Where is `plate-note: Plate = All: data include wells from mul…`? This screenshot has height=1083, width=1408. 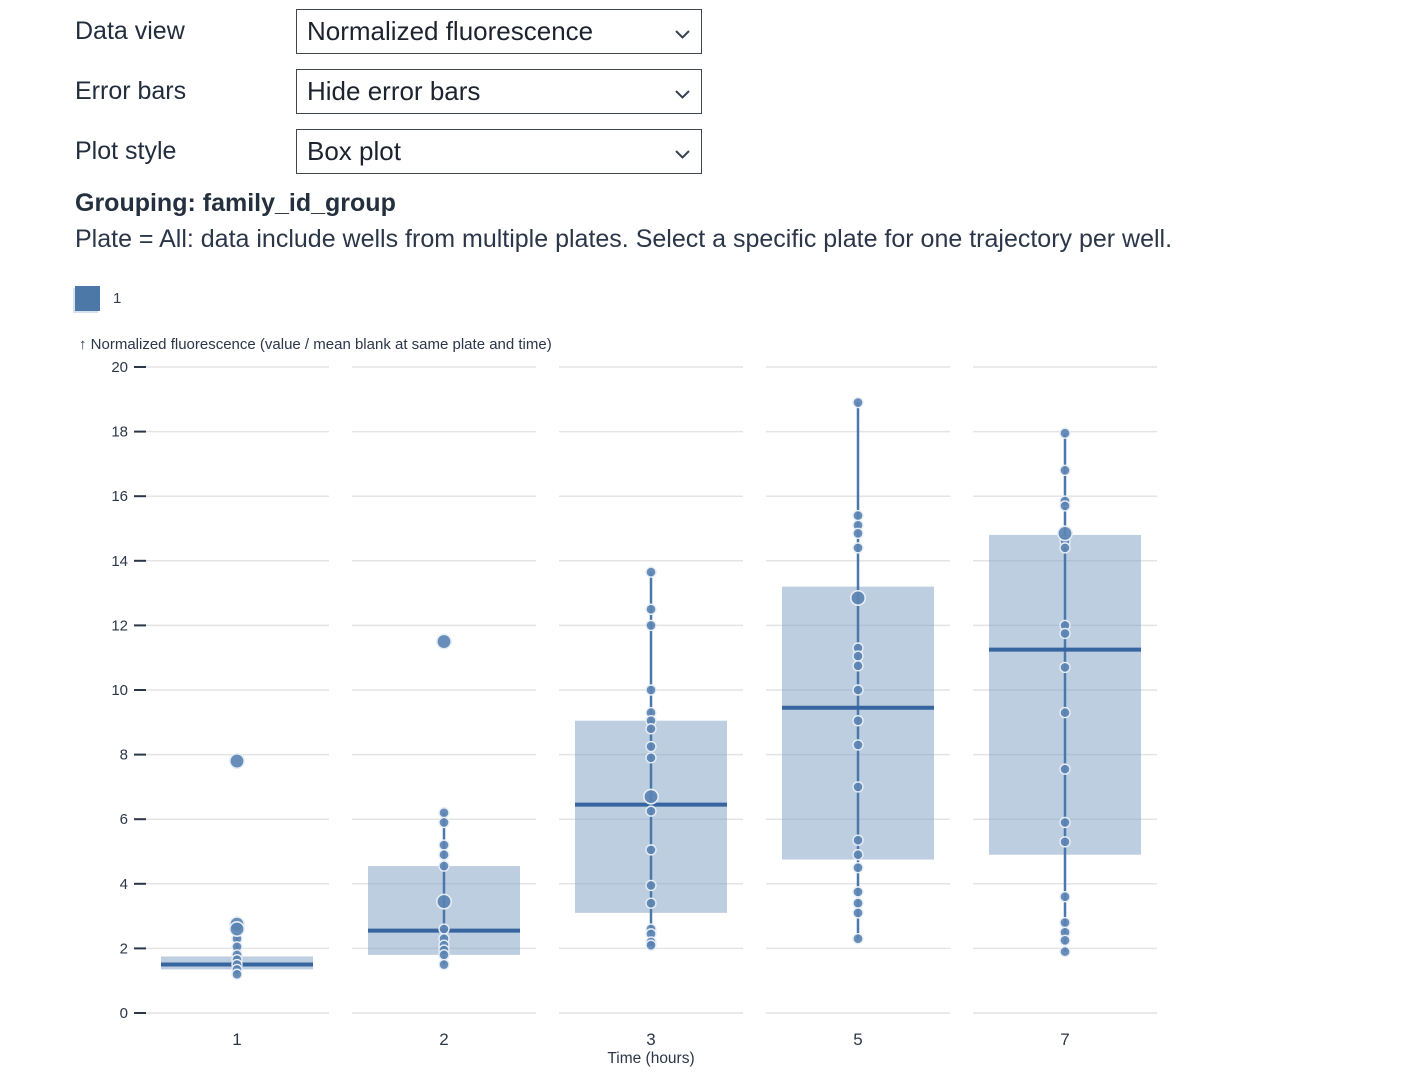 plate-note: Plate = All: data include wells from mul… is located at coordinates (624, 239).